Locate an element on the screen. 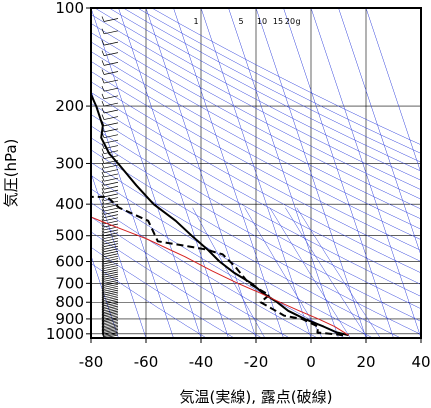  x-tick-label: -20 is located at coordinates (256, 362).